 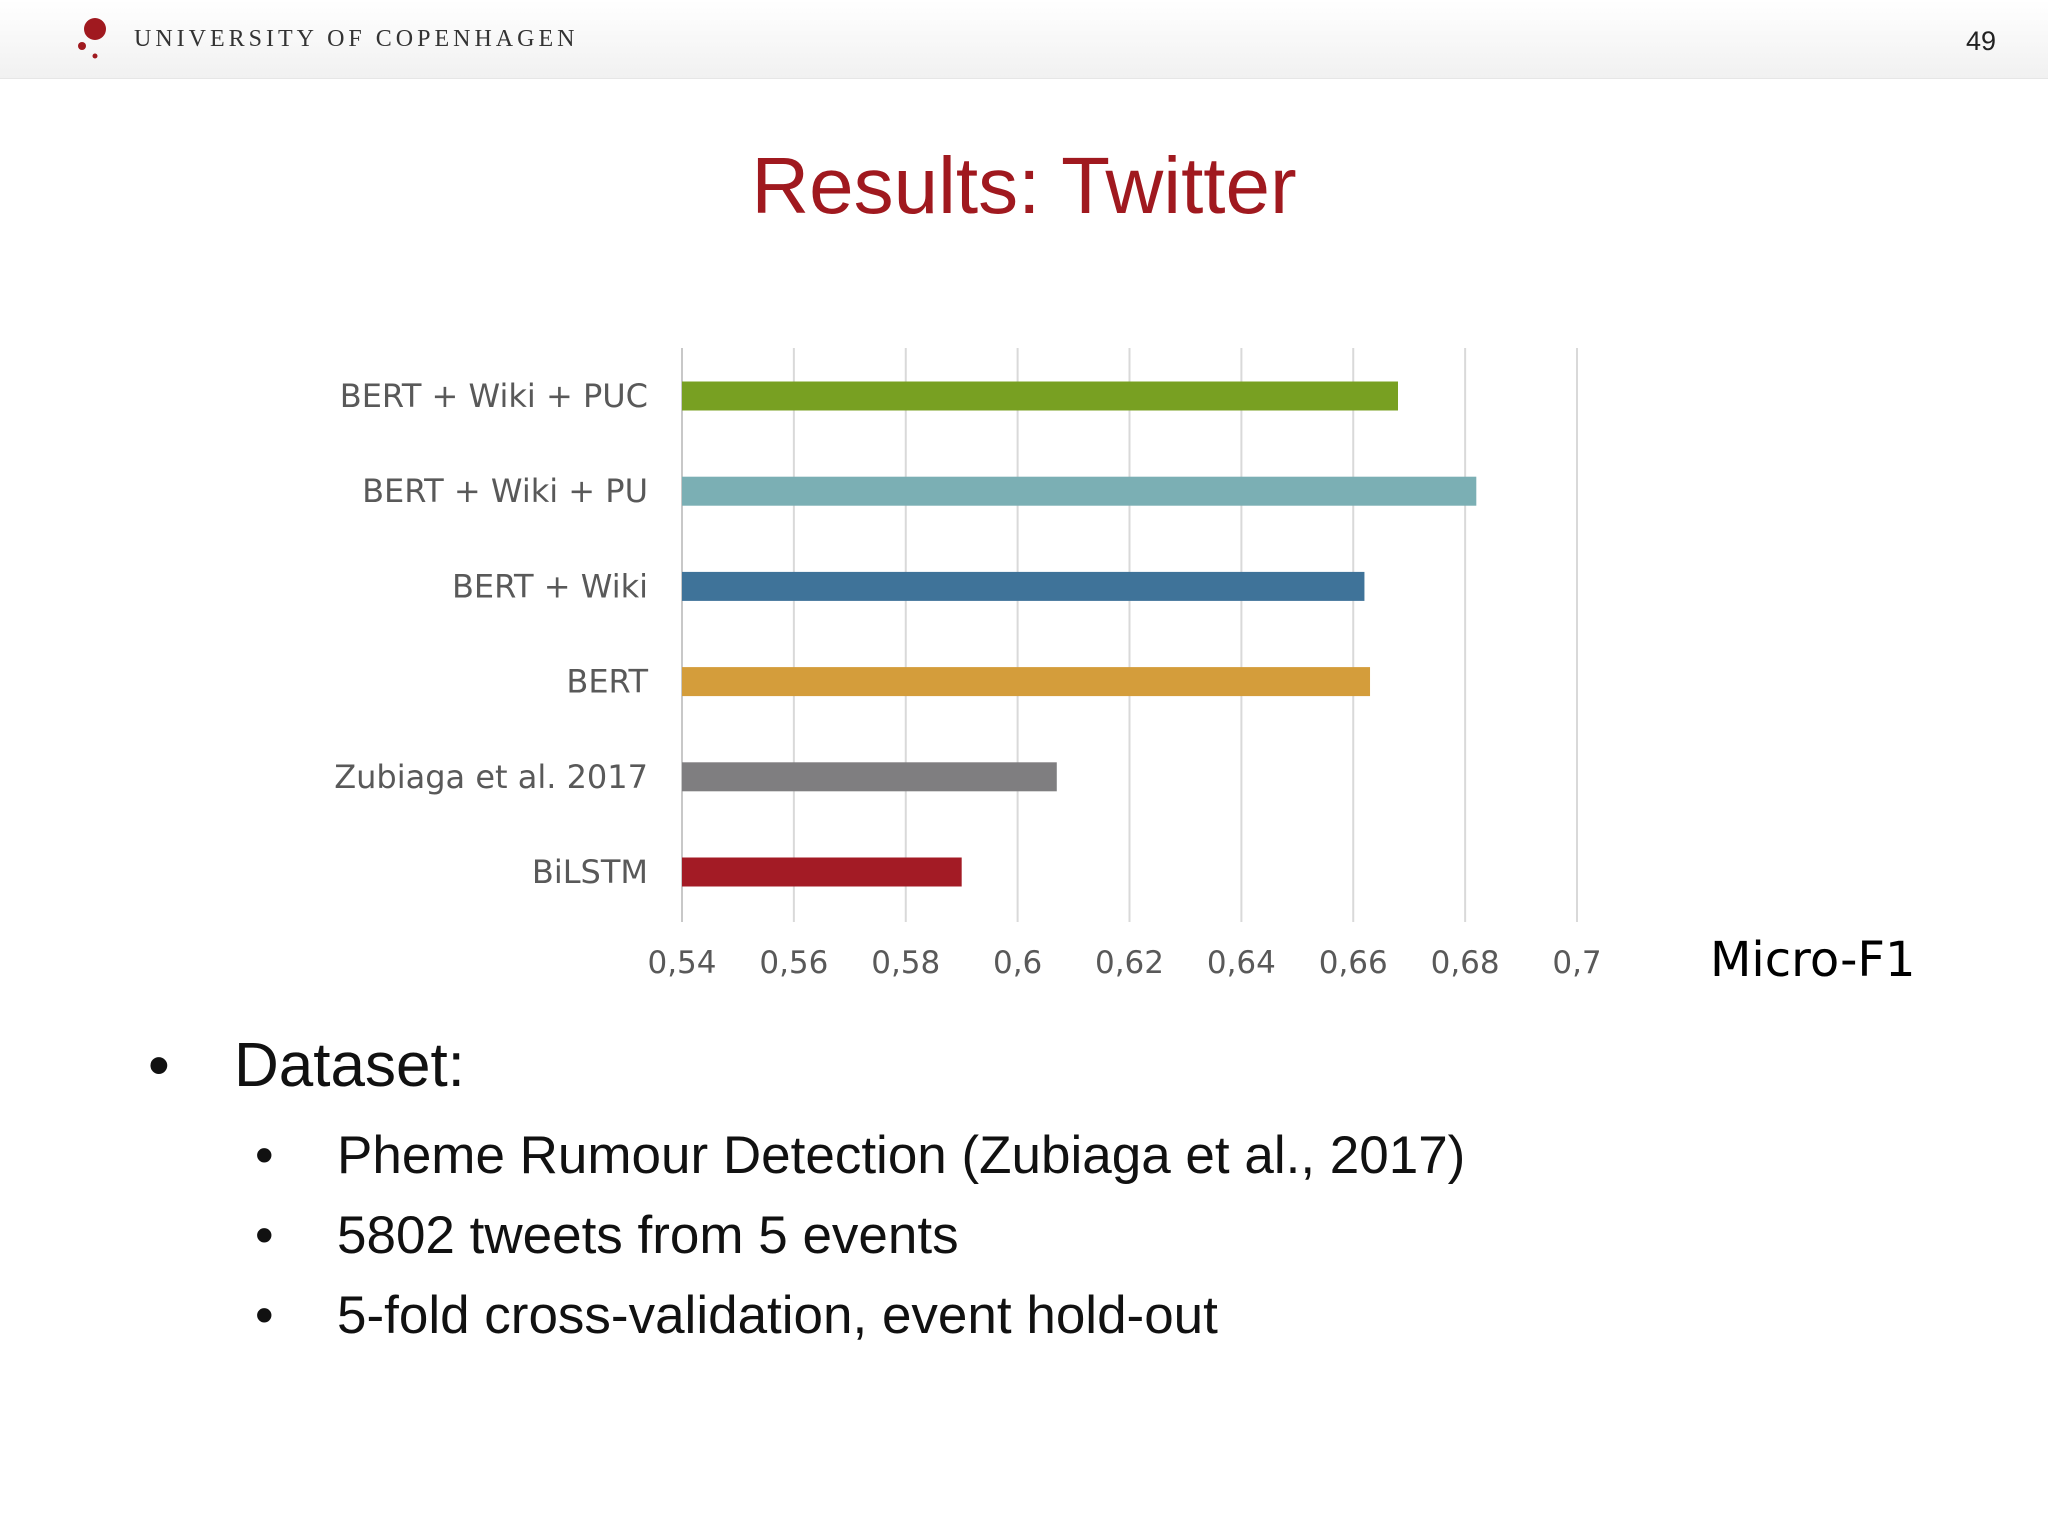 What do you see at coordinates (607, 682) in the screenshot?
I see `category-label: BERT` at bounding box center [607, 682].